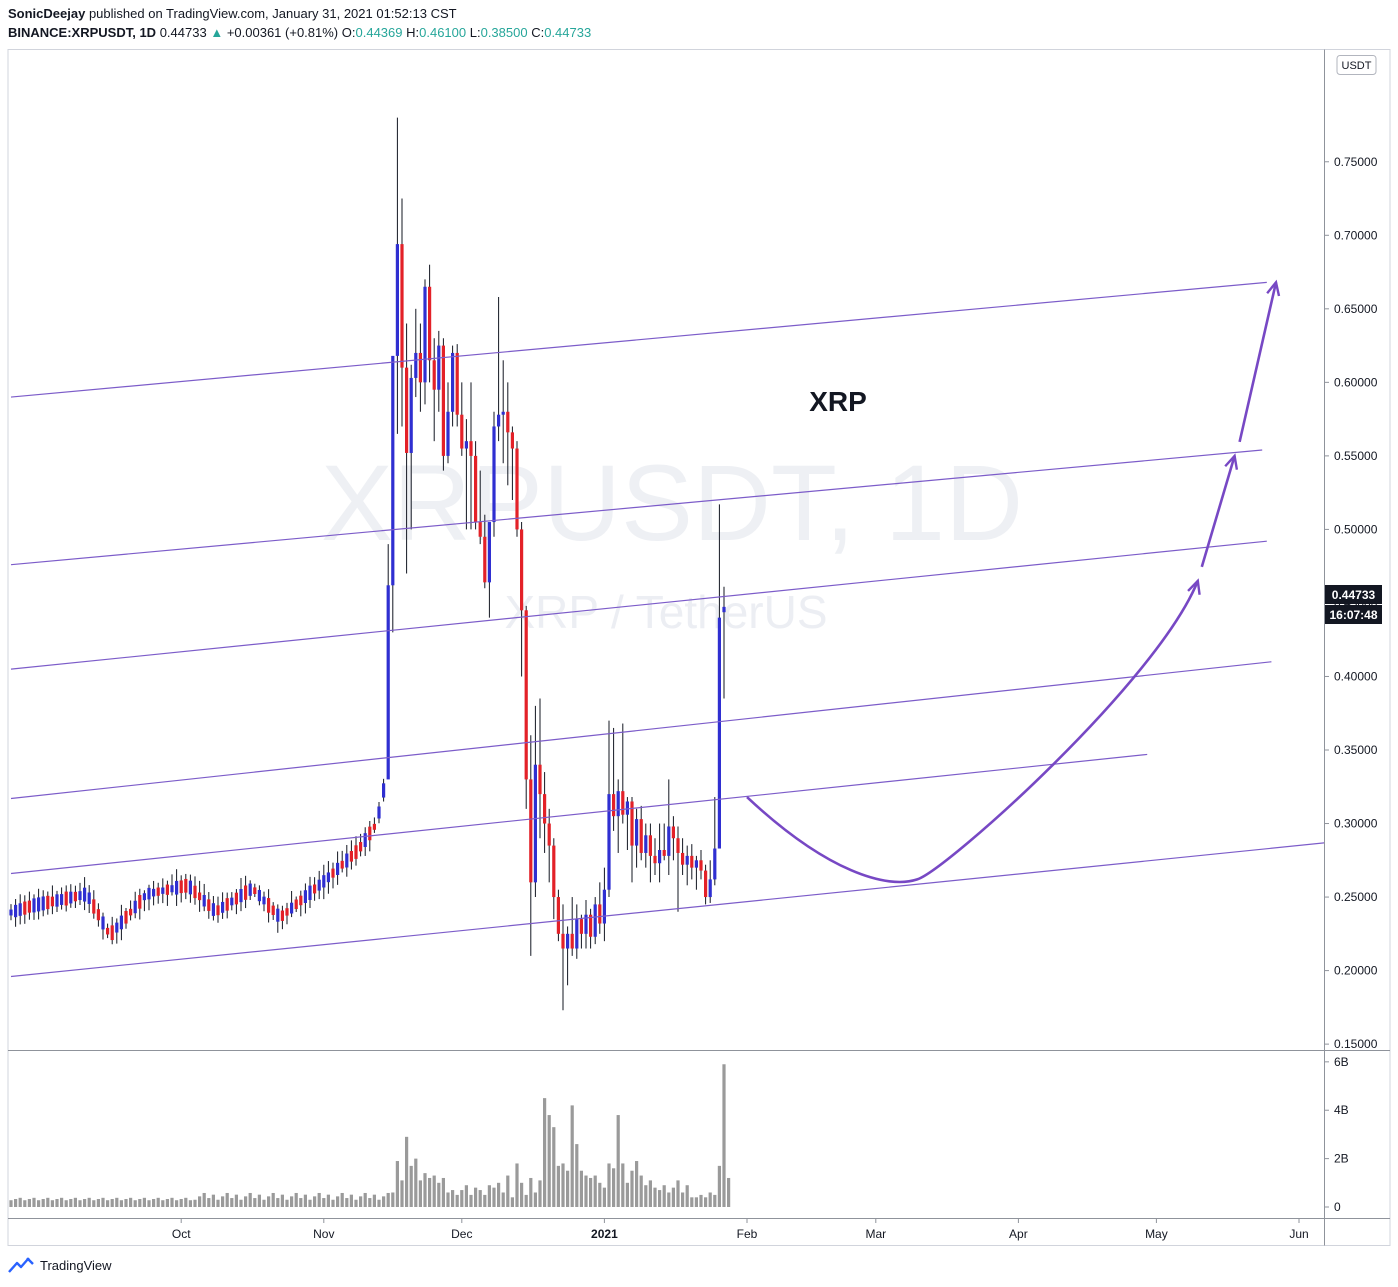 The image size is (1398, 1287). Describe the element at coordinates (1356, 529) in the screenshot. I see `price-tick-label: 0.50000` at that location.